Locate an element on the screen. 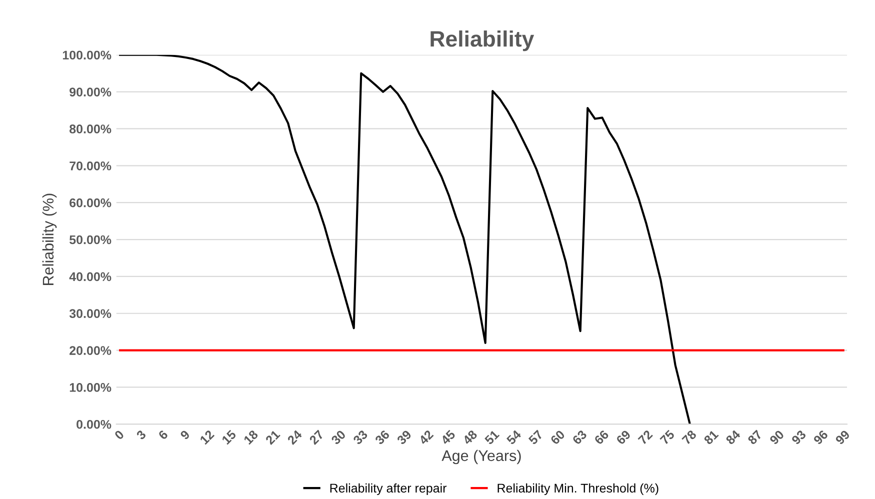 The width and height of the screenshot is (875, 499). x-tick-label: 78 is located at coordinates (689, 437).